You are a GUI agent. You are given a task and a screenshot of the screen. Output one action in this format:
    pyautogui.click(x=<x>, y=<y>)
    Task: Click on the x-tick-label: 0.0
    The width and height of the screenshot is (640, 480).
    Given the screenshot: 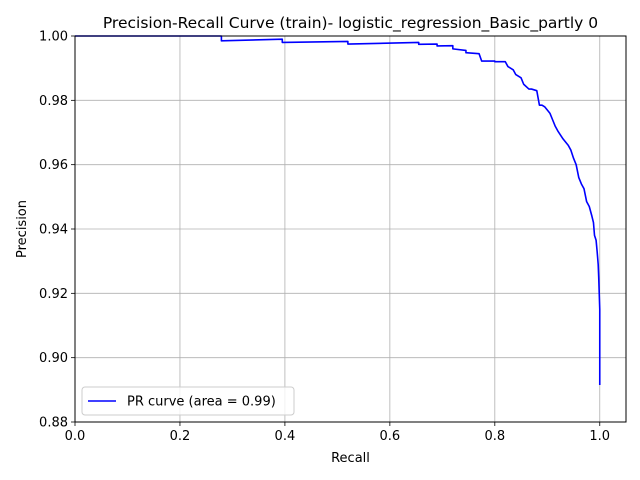 What is the action you would take?
    pyautogui.click(x=75, y=436)
    